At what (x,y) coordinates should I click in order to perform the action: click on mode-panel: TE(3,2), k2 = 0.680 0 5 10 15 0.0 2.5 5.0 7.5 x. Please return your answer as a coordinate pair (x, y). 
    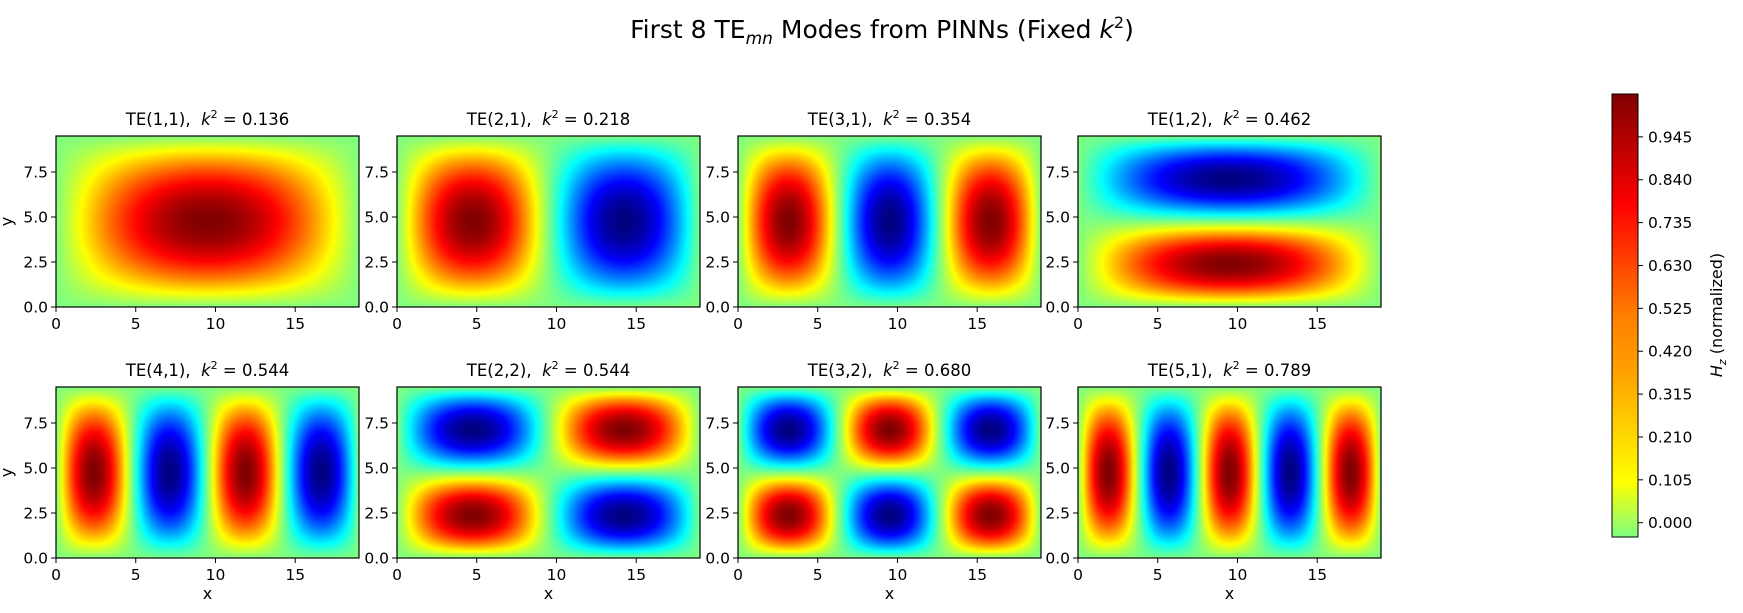
    Looking at the image, I should click on (873, 481).